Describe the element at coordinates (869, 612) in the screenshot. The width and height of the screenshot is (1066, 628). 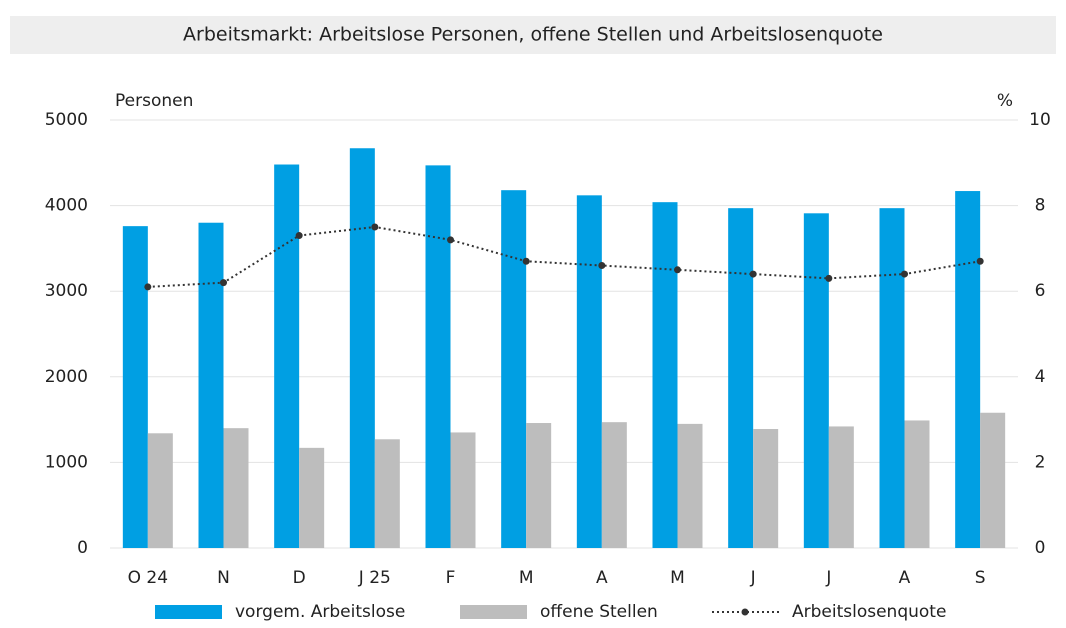
I see `legend-label: Arbeitslosenquote` at that location.